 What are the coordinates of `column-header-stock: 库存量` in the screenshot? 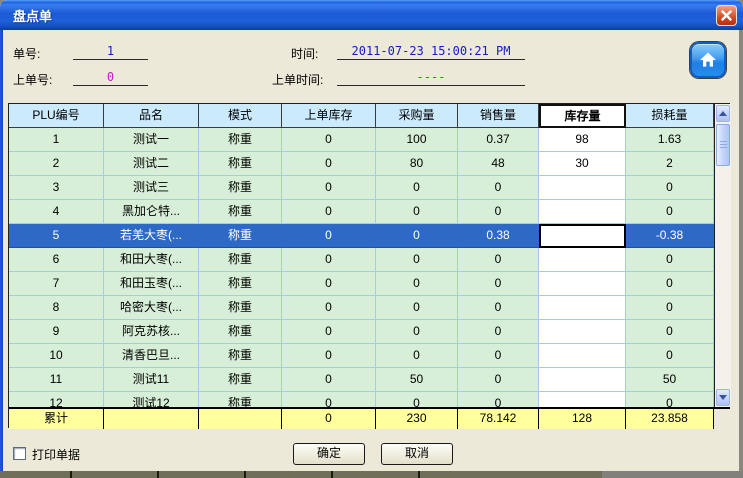 It's located at (582, 116).